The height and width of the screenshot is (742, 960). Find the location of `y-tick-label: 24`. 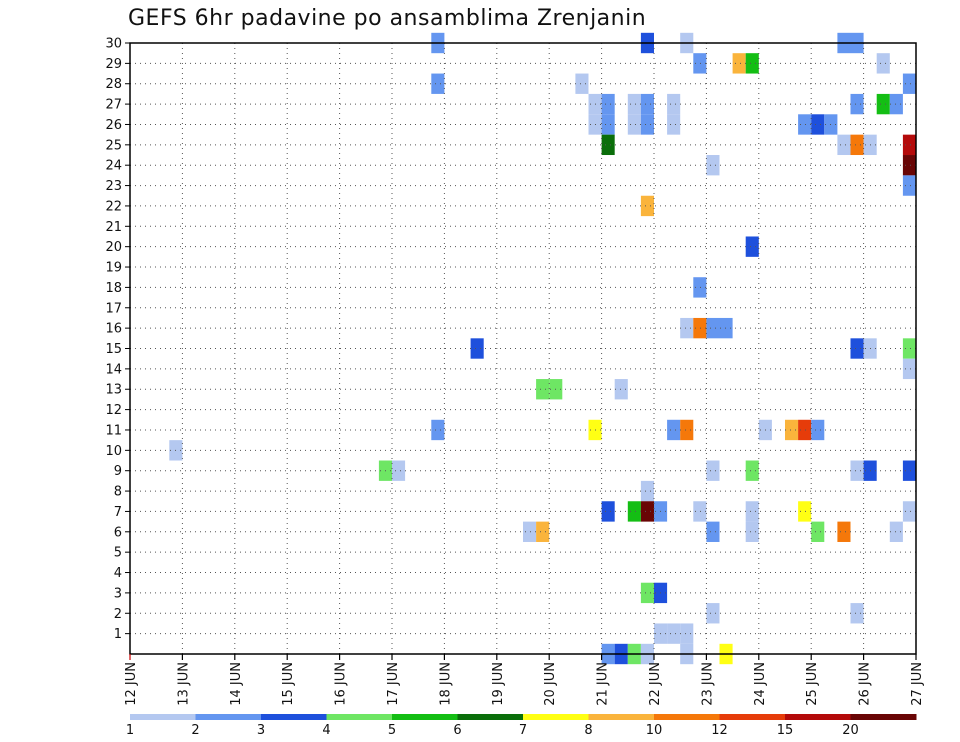

y-tick-label: 24 is located at coordinates (113, 166).